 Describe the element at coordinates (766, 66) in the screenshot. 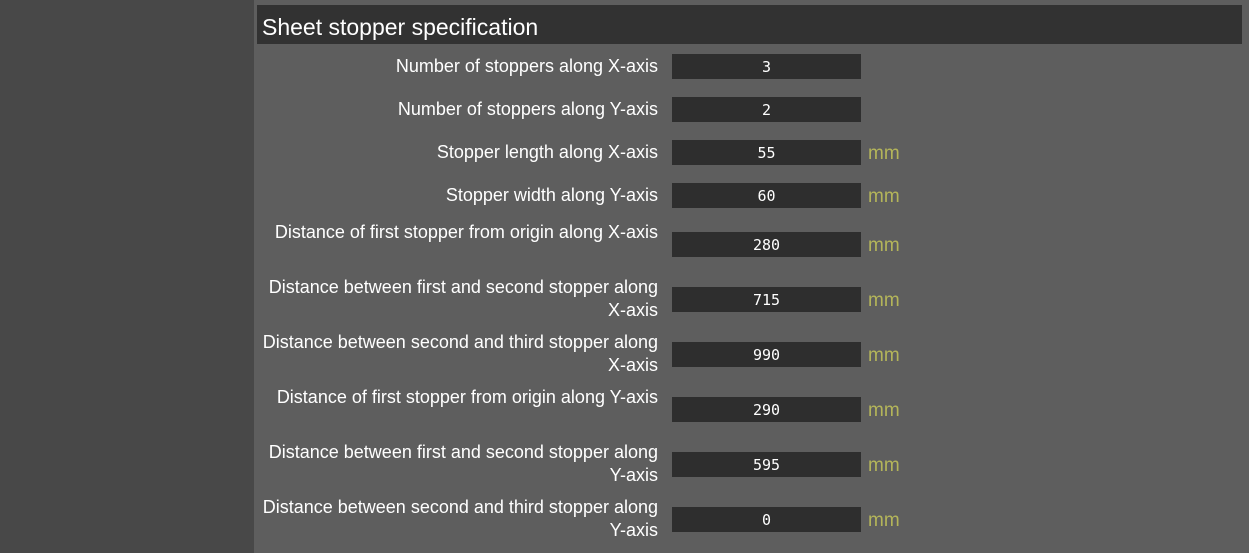

I see `stoppers-x-input` at that location.